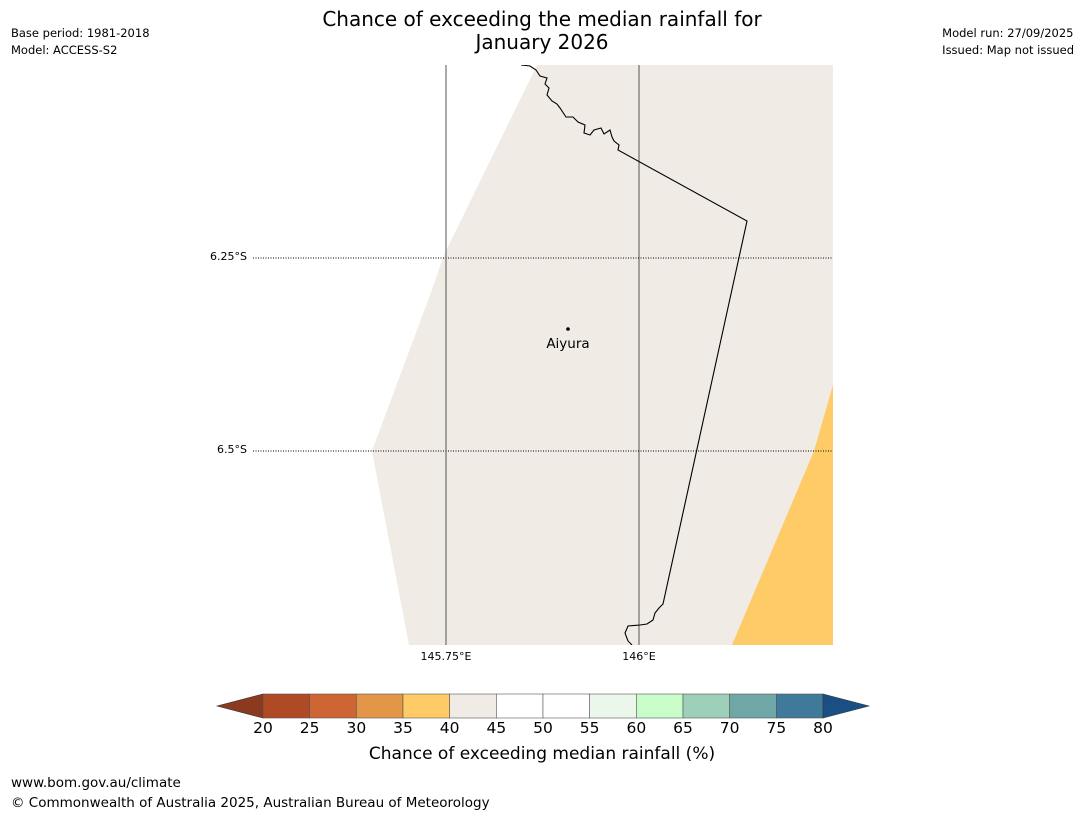 This screenshot has height=816, width=1085. I want to click on colorbar-tick-label: 30, so click(356, 728).